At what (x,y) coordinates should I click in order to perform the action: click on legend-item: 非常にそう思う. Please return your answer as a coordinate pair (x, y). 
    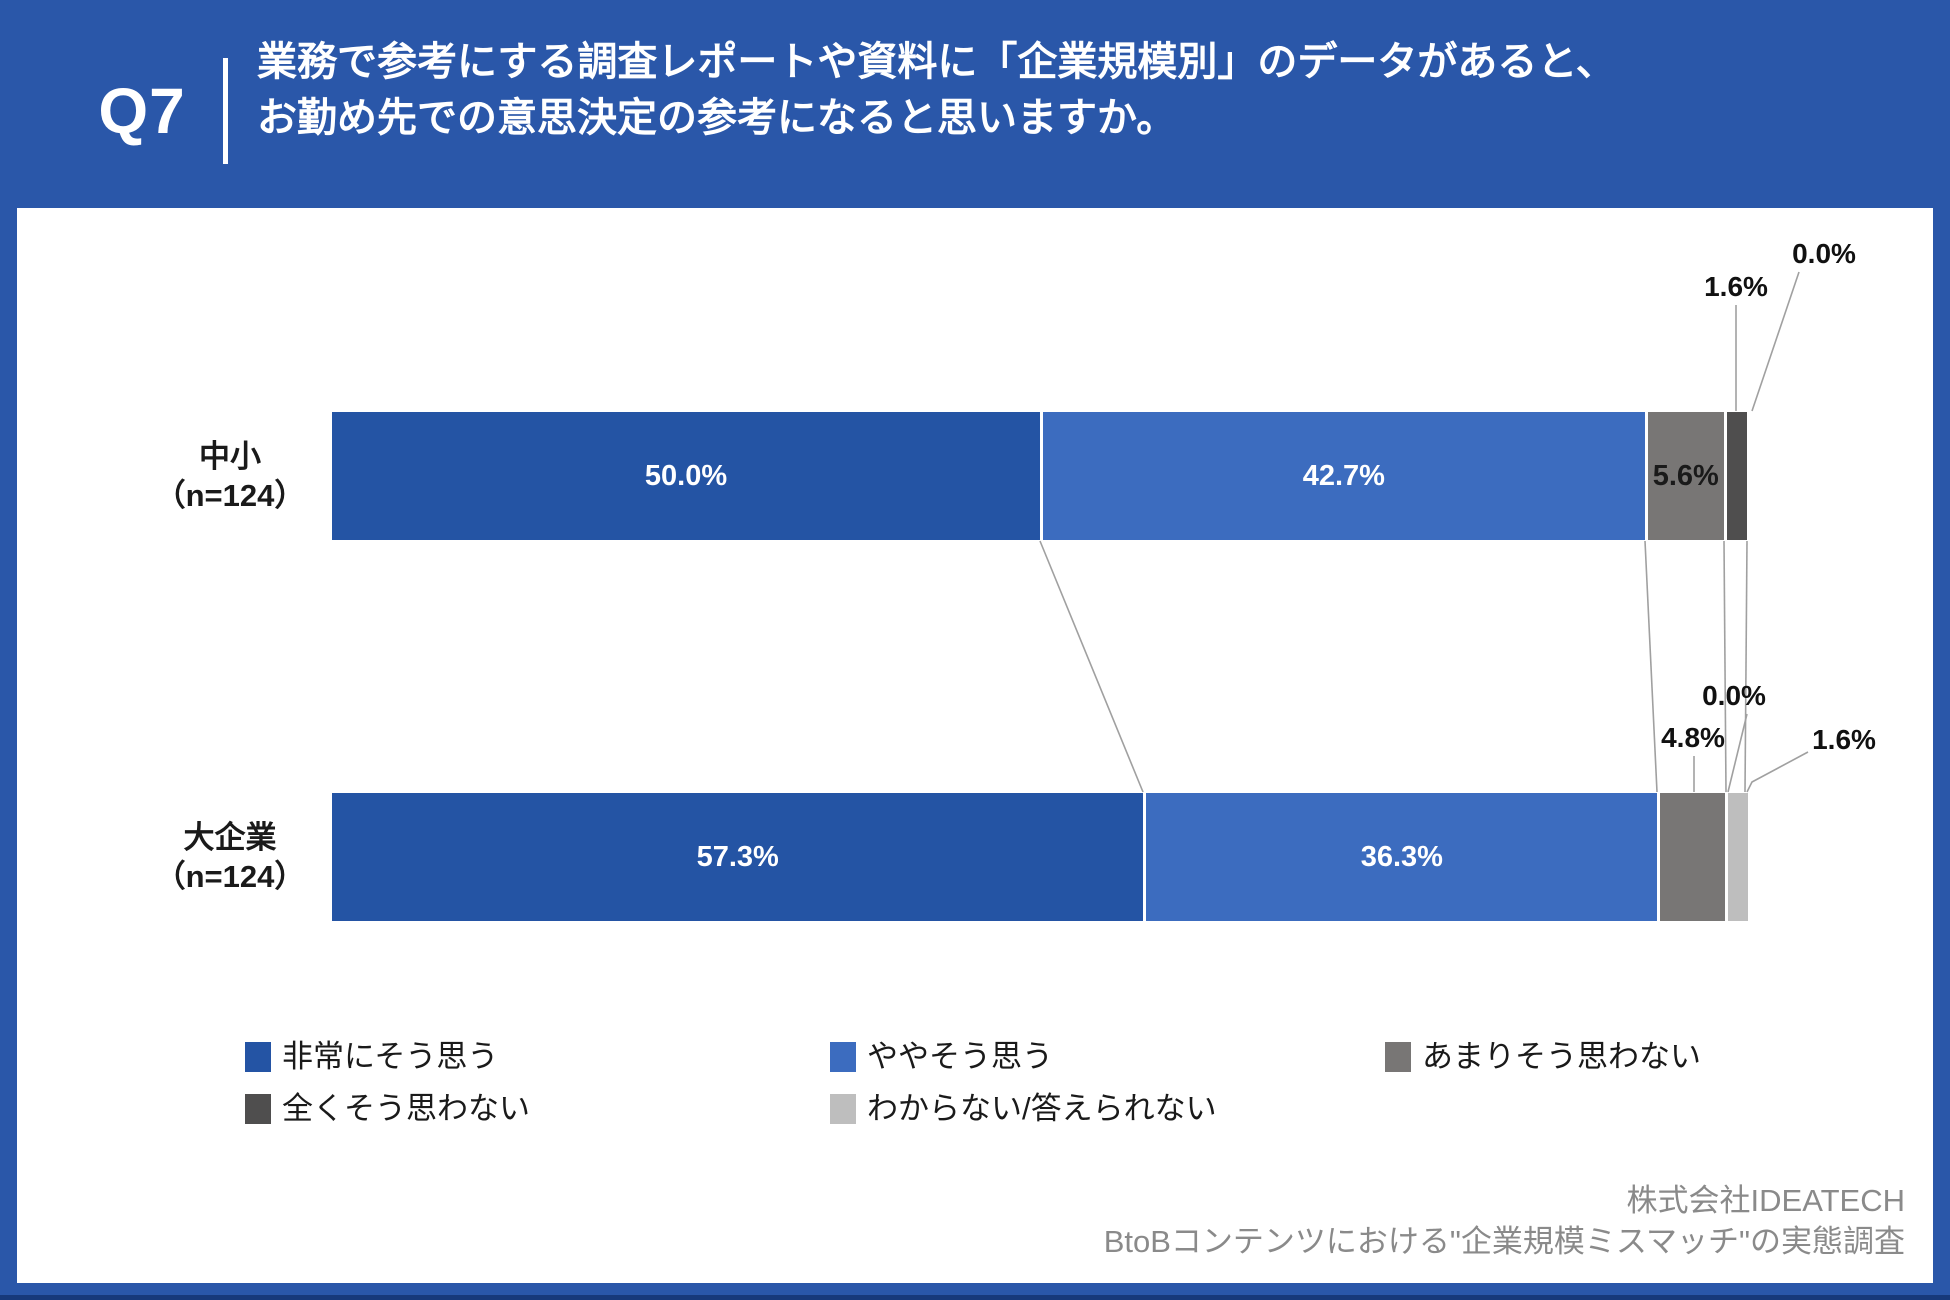
    Looking at the image, I should click on (371, 1057).